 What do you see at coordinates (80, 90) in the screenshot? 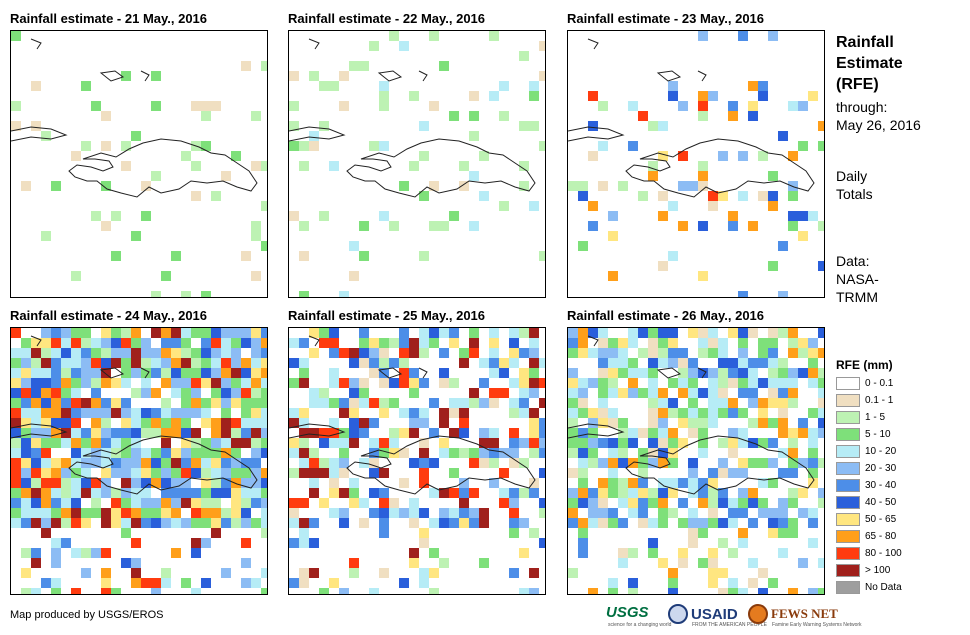
I see `coastline-fragments` at bounding box center [80, 90].